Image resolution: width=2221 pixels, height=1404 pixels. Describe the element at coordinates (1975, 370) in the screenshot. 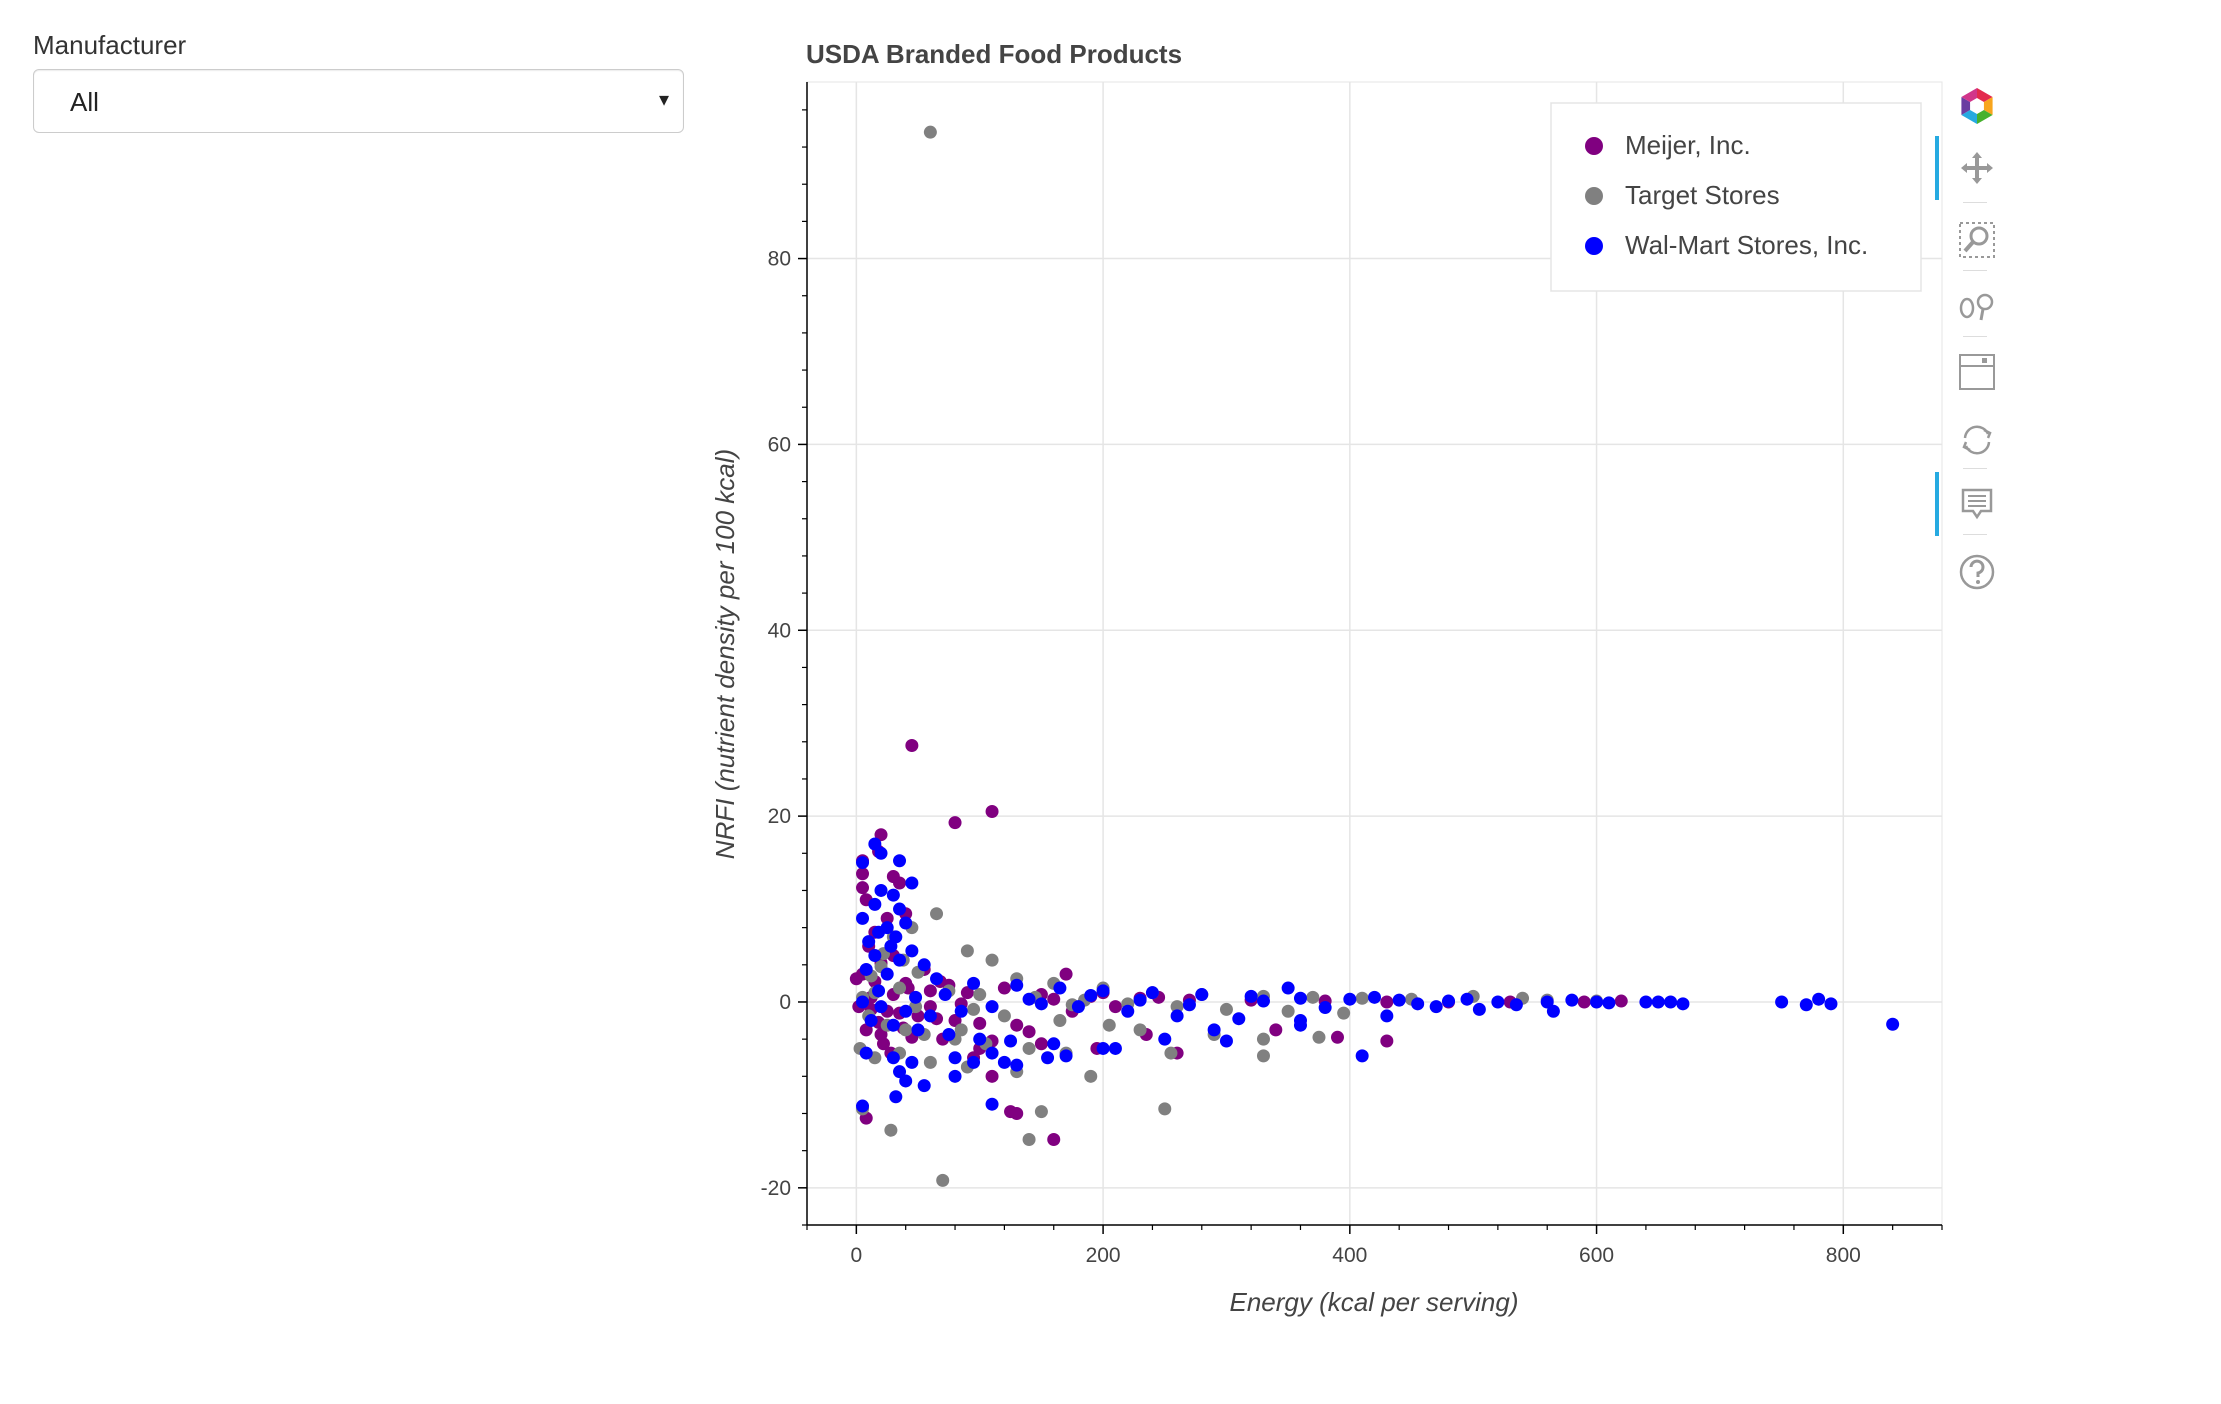

I see `save-tool` at that location.